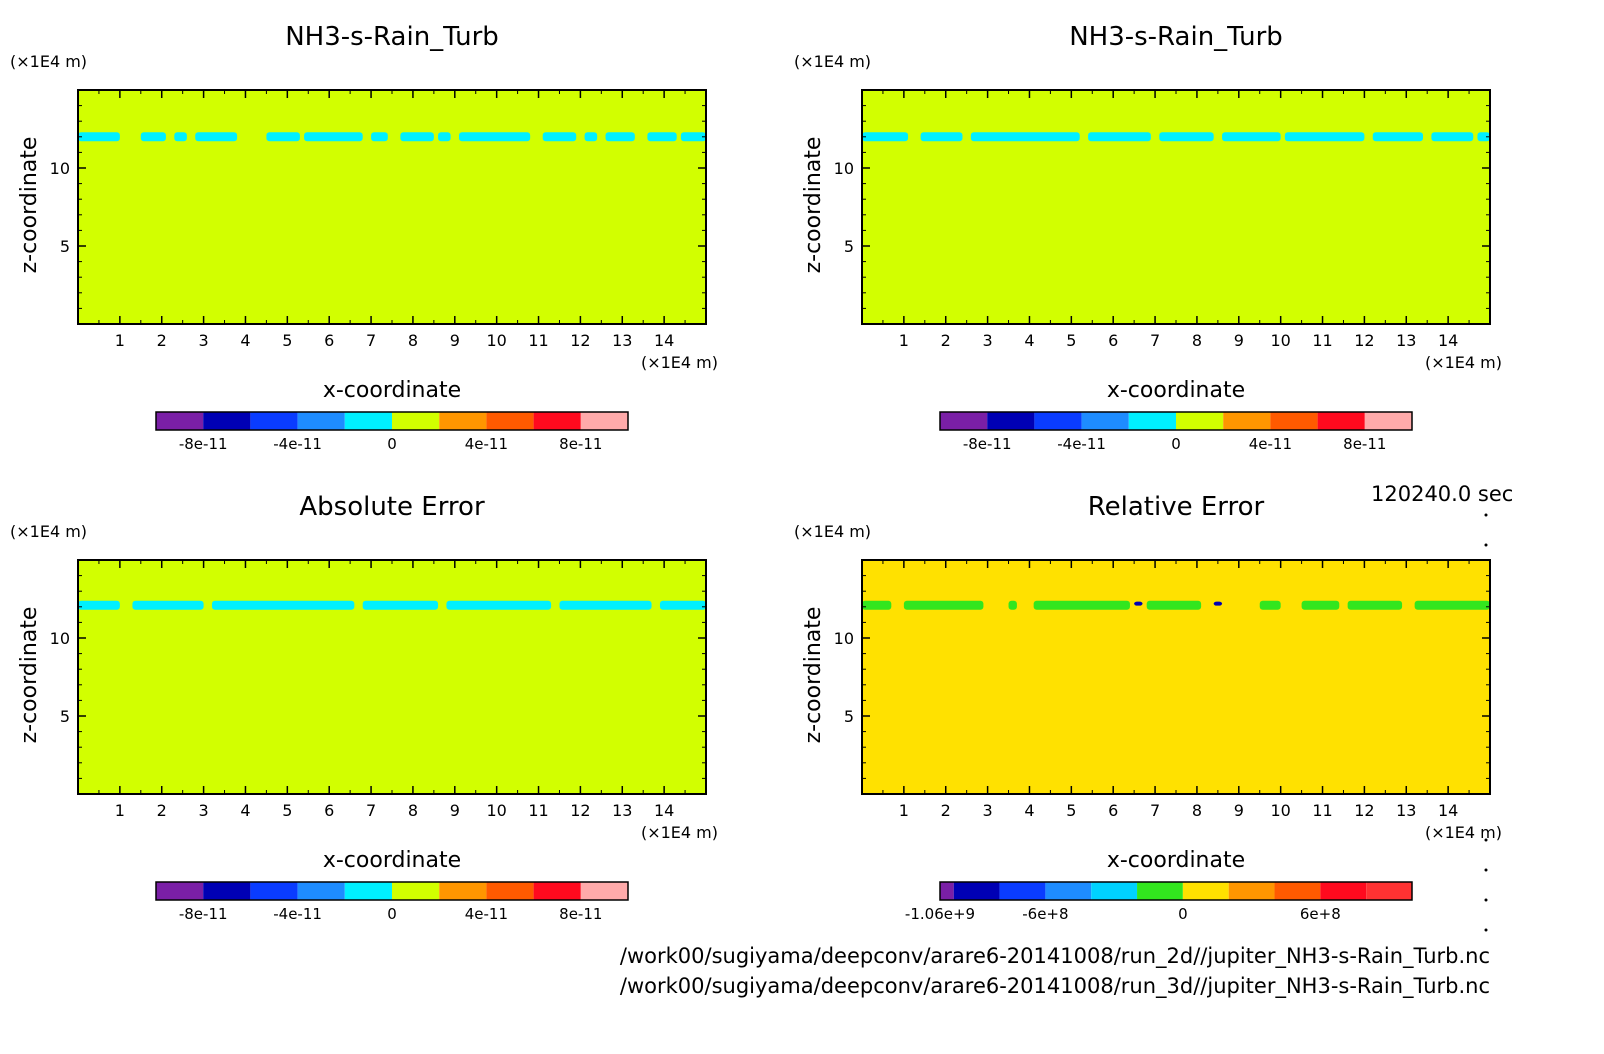 Image resolution: width=1604 pixels, height=1054 pixels. Describe the element at coordinates (1322, 340) in the screenshot. I see `chart2-x-tick-label: 11` at that location.